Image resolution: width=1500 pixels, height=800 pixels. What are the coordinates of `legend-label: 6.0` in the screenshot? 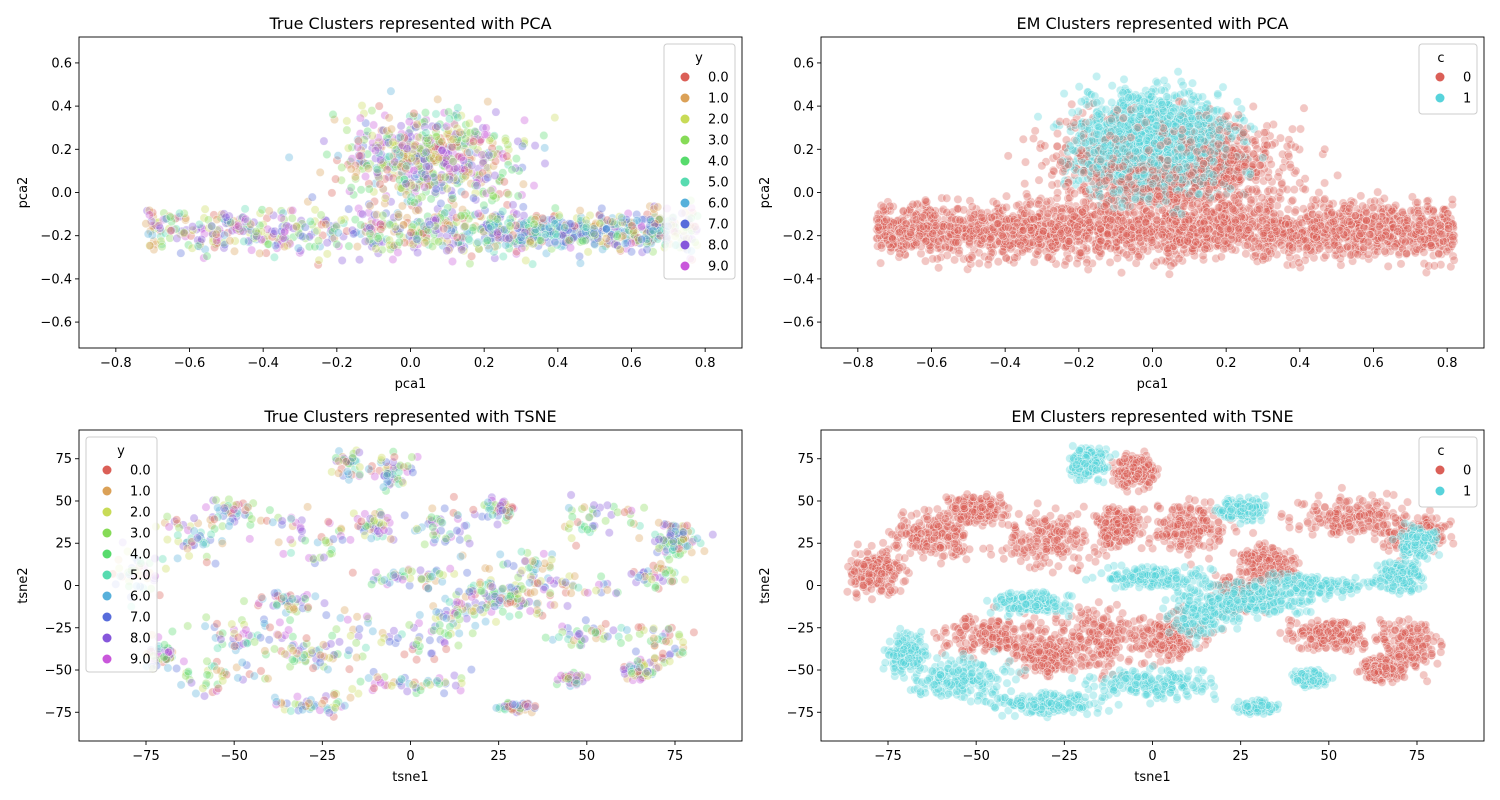 It's located at (718, 204).